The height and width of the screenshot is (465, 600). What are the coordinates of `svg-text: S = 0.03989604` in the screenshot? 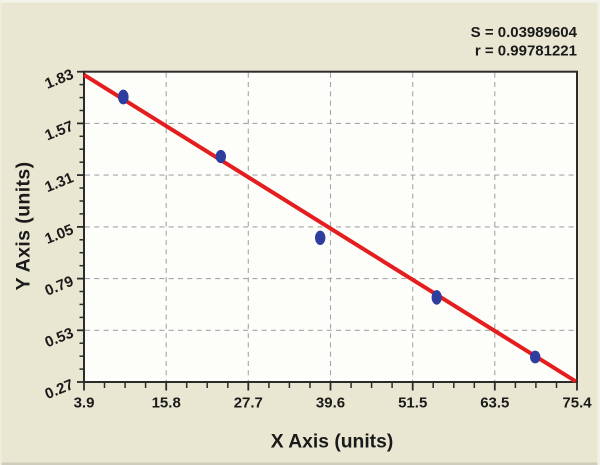 It's located at (524, 32).